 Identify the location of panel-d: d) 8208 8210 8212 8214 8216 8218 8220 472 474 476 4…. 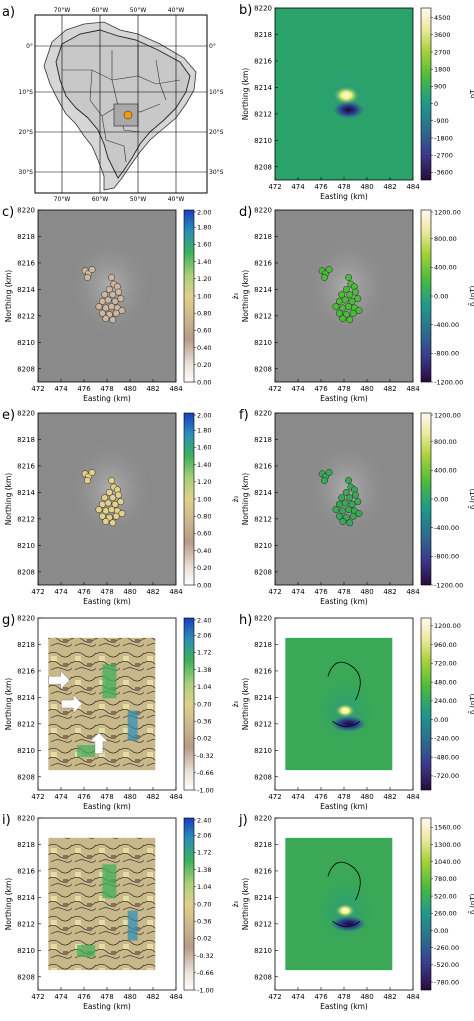
(356, 304).